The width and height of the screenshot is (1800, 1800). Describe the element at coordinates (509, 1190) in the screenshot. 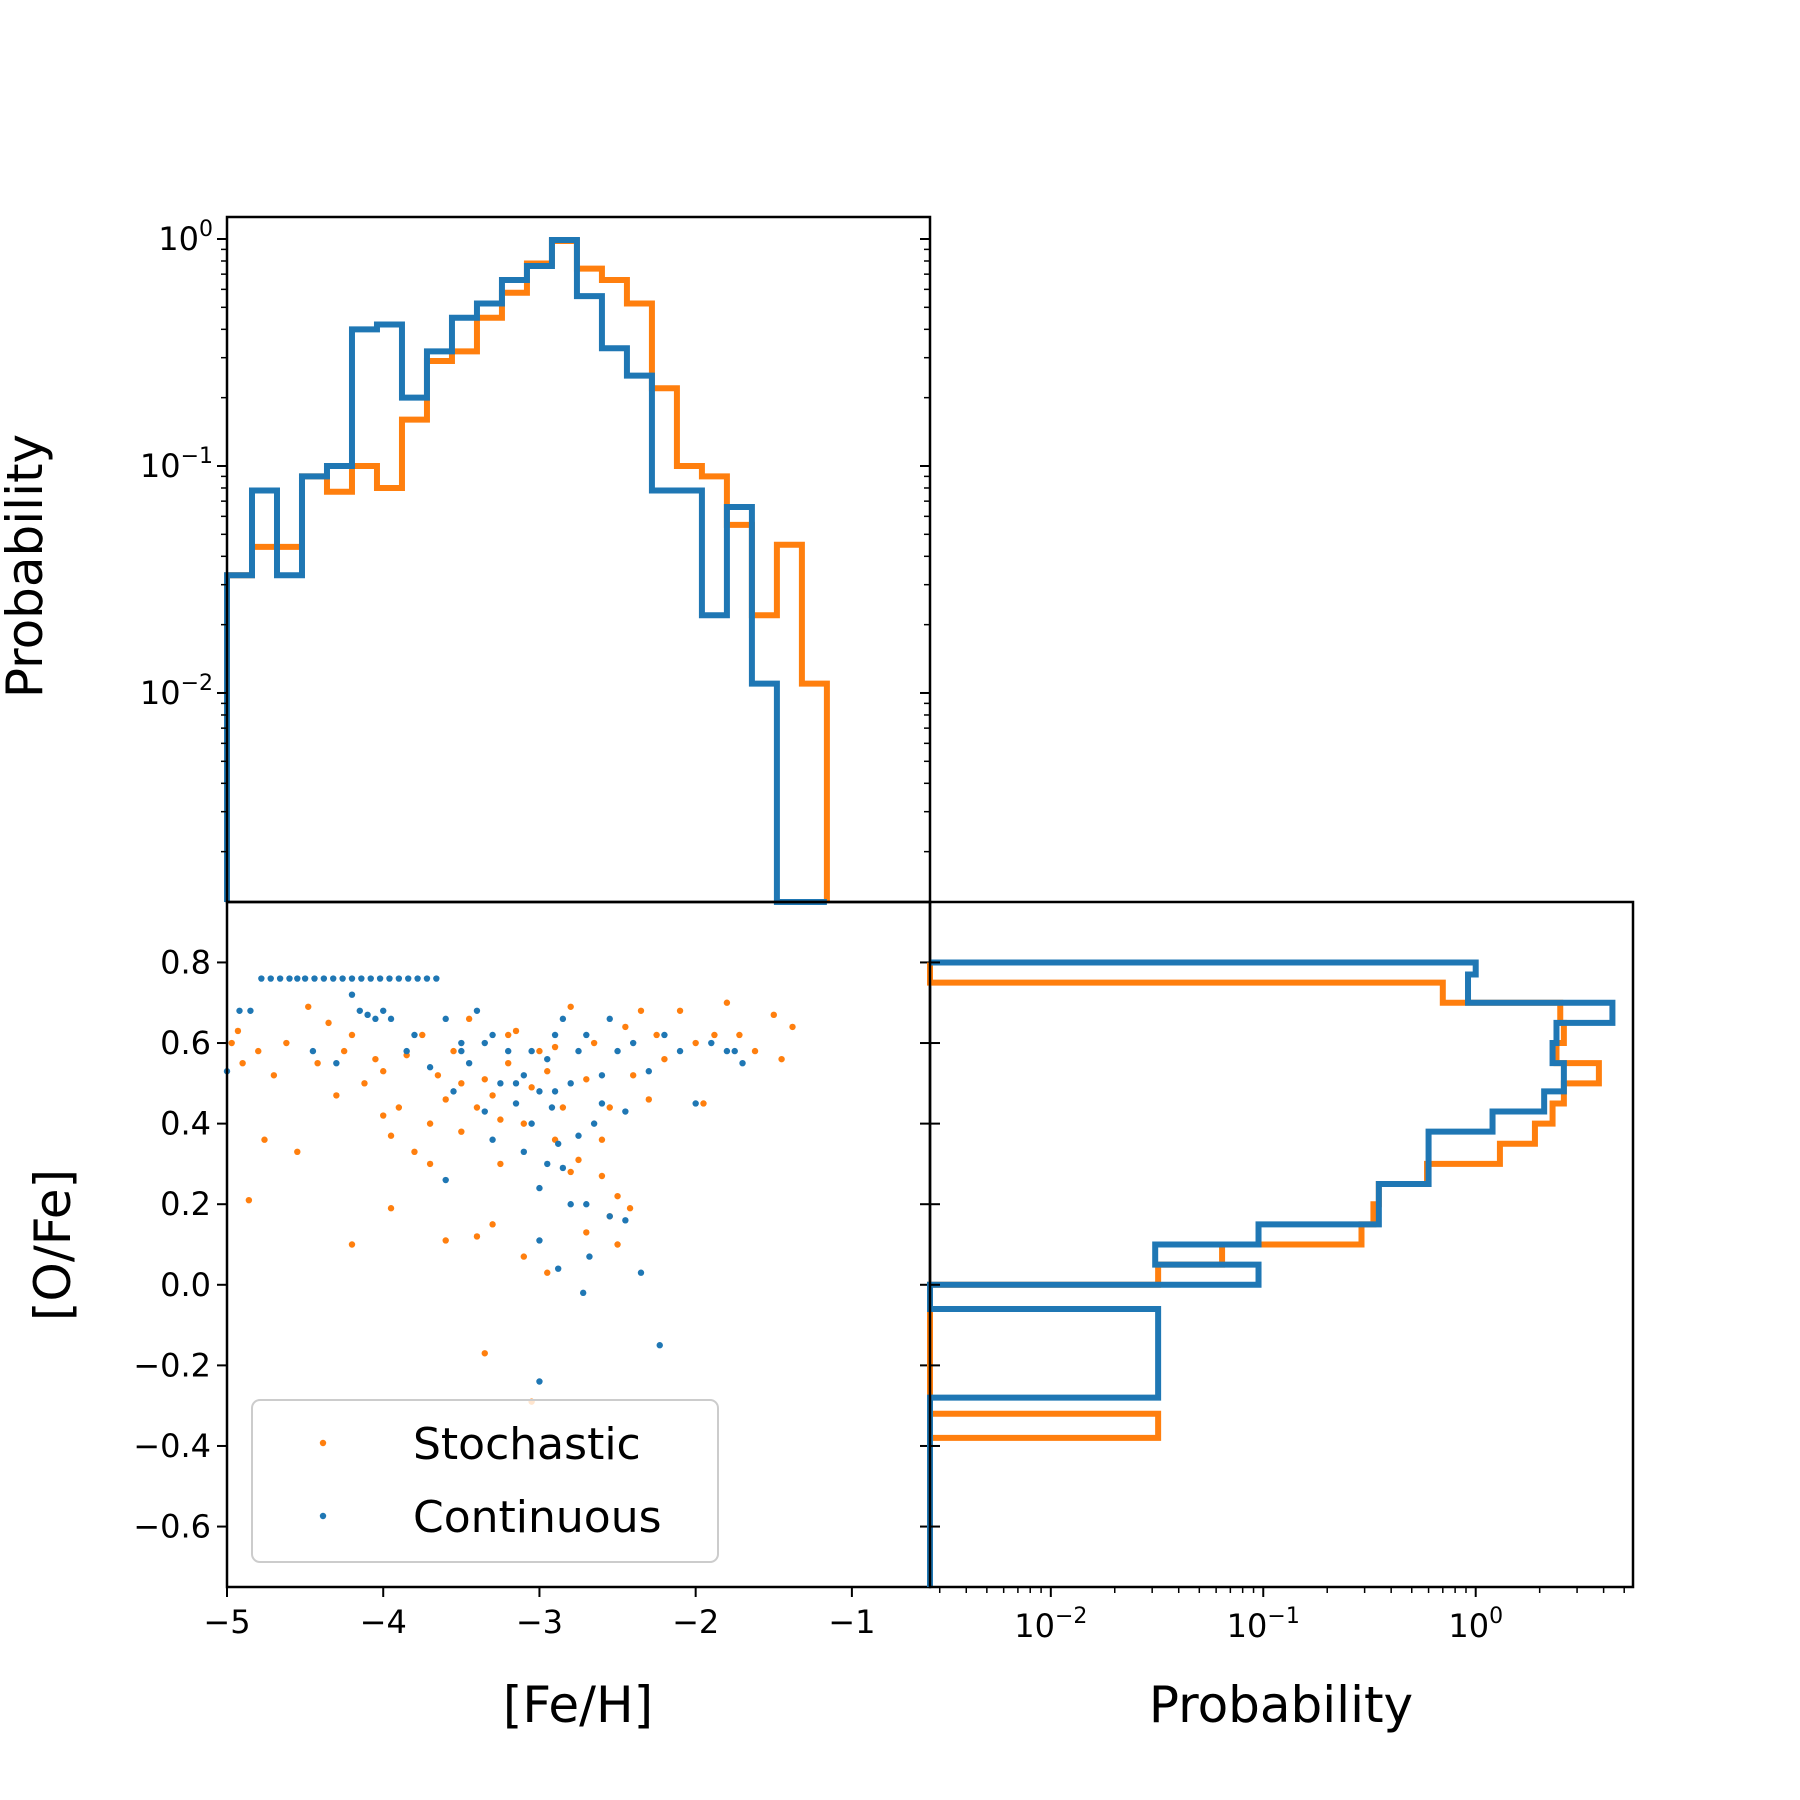

I see `scatter-points` at that location.